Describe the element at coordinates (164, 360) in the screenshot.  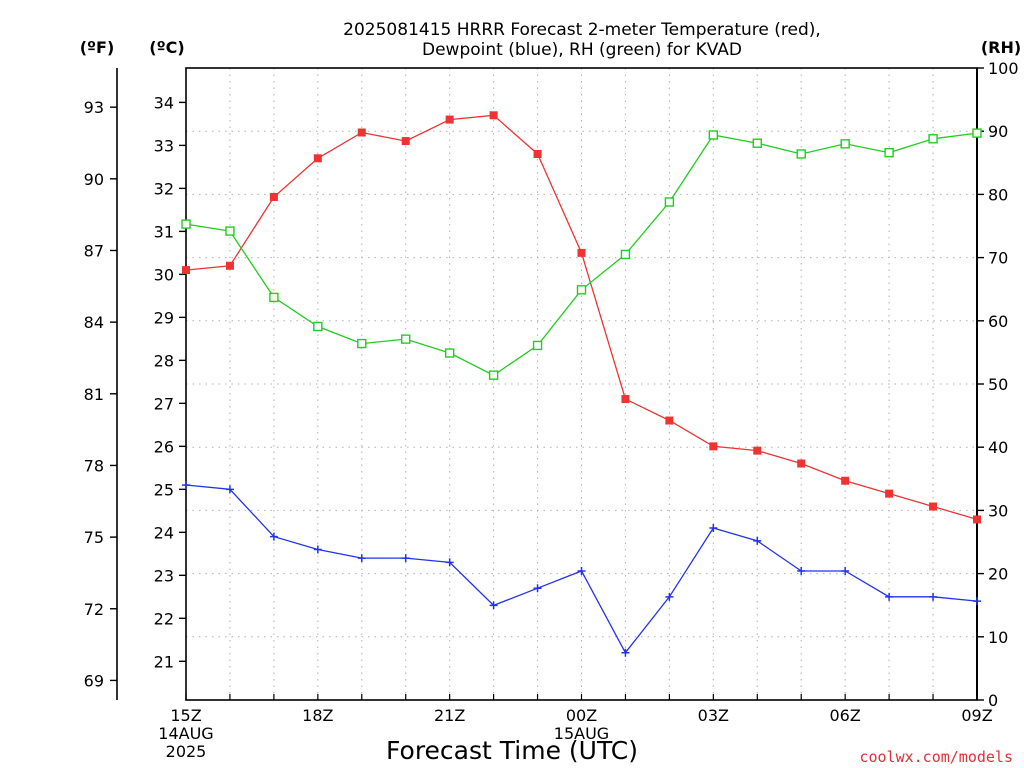
I see `celsius-tick-label: 28` at that location.